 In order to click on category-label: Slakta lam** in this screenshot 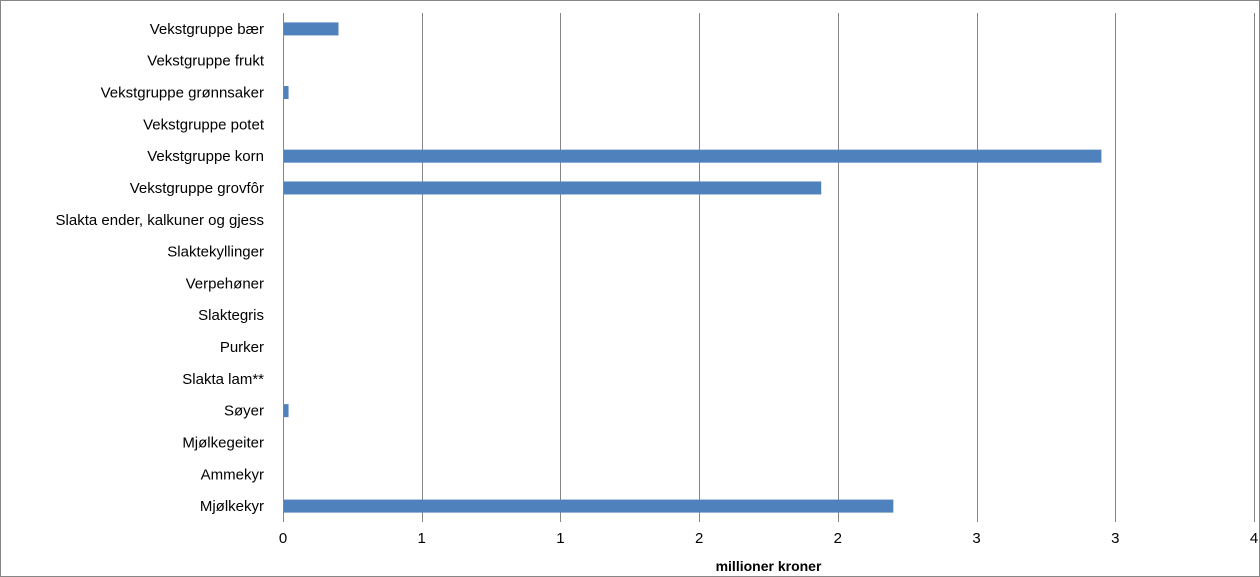, I will do `click(223, 379)`.